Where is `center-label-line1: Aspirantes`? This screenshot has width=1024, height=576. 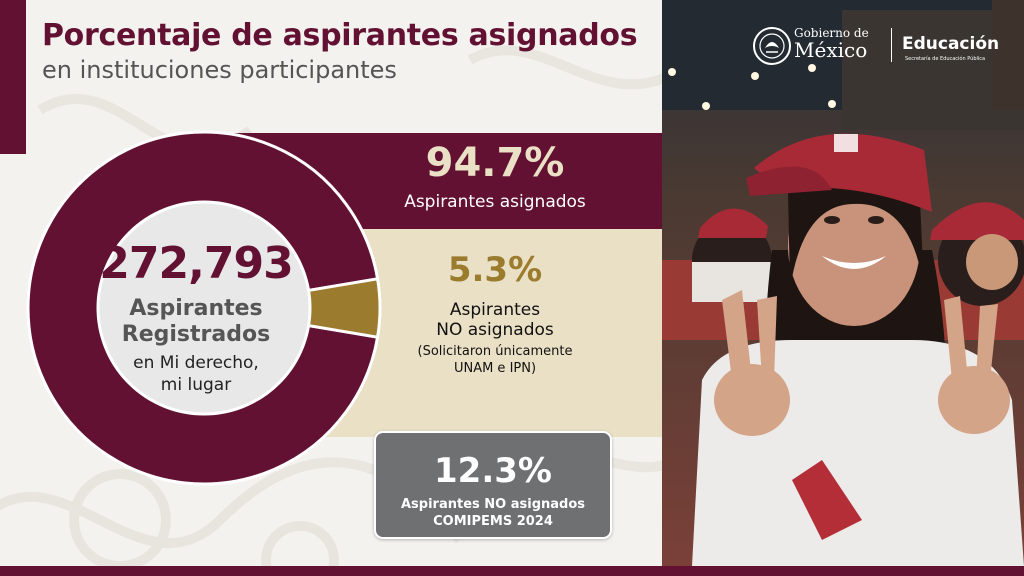 center-label-line1: Aspirantes is located at coordinates (196, 308).